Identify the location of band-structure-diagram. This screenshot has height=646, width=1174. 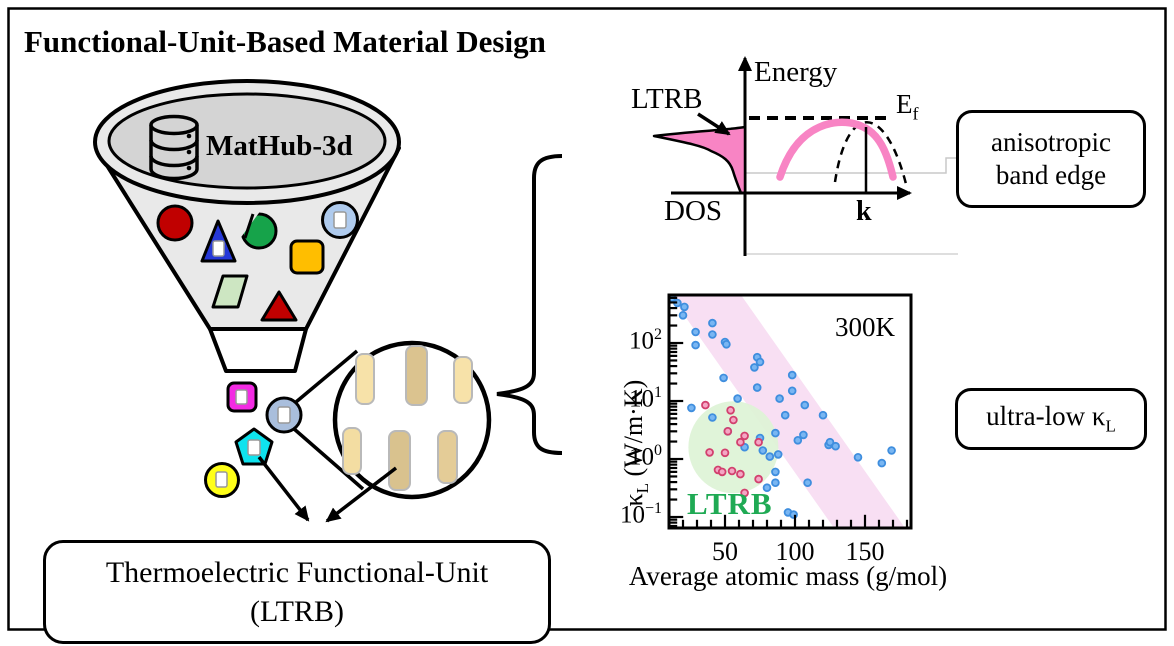
(805, 156).